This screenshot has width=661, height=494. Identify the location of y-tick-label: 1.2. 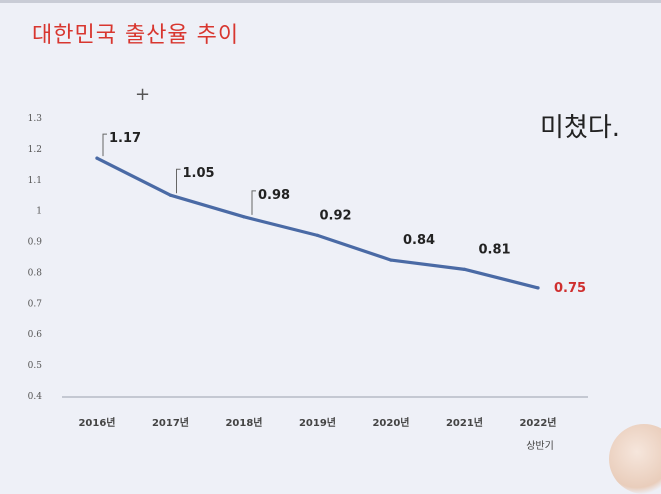
(35, 150).